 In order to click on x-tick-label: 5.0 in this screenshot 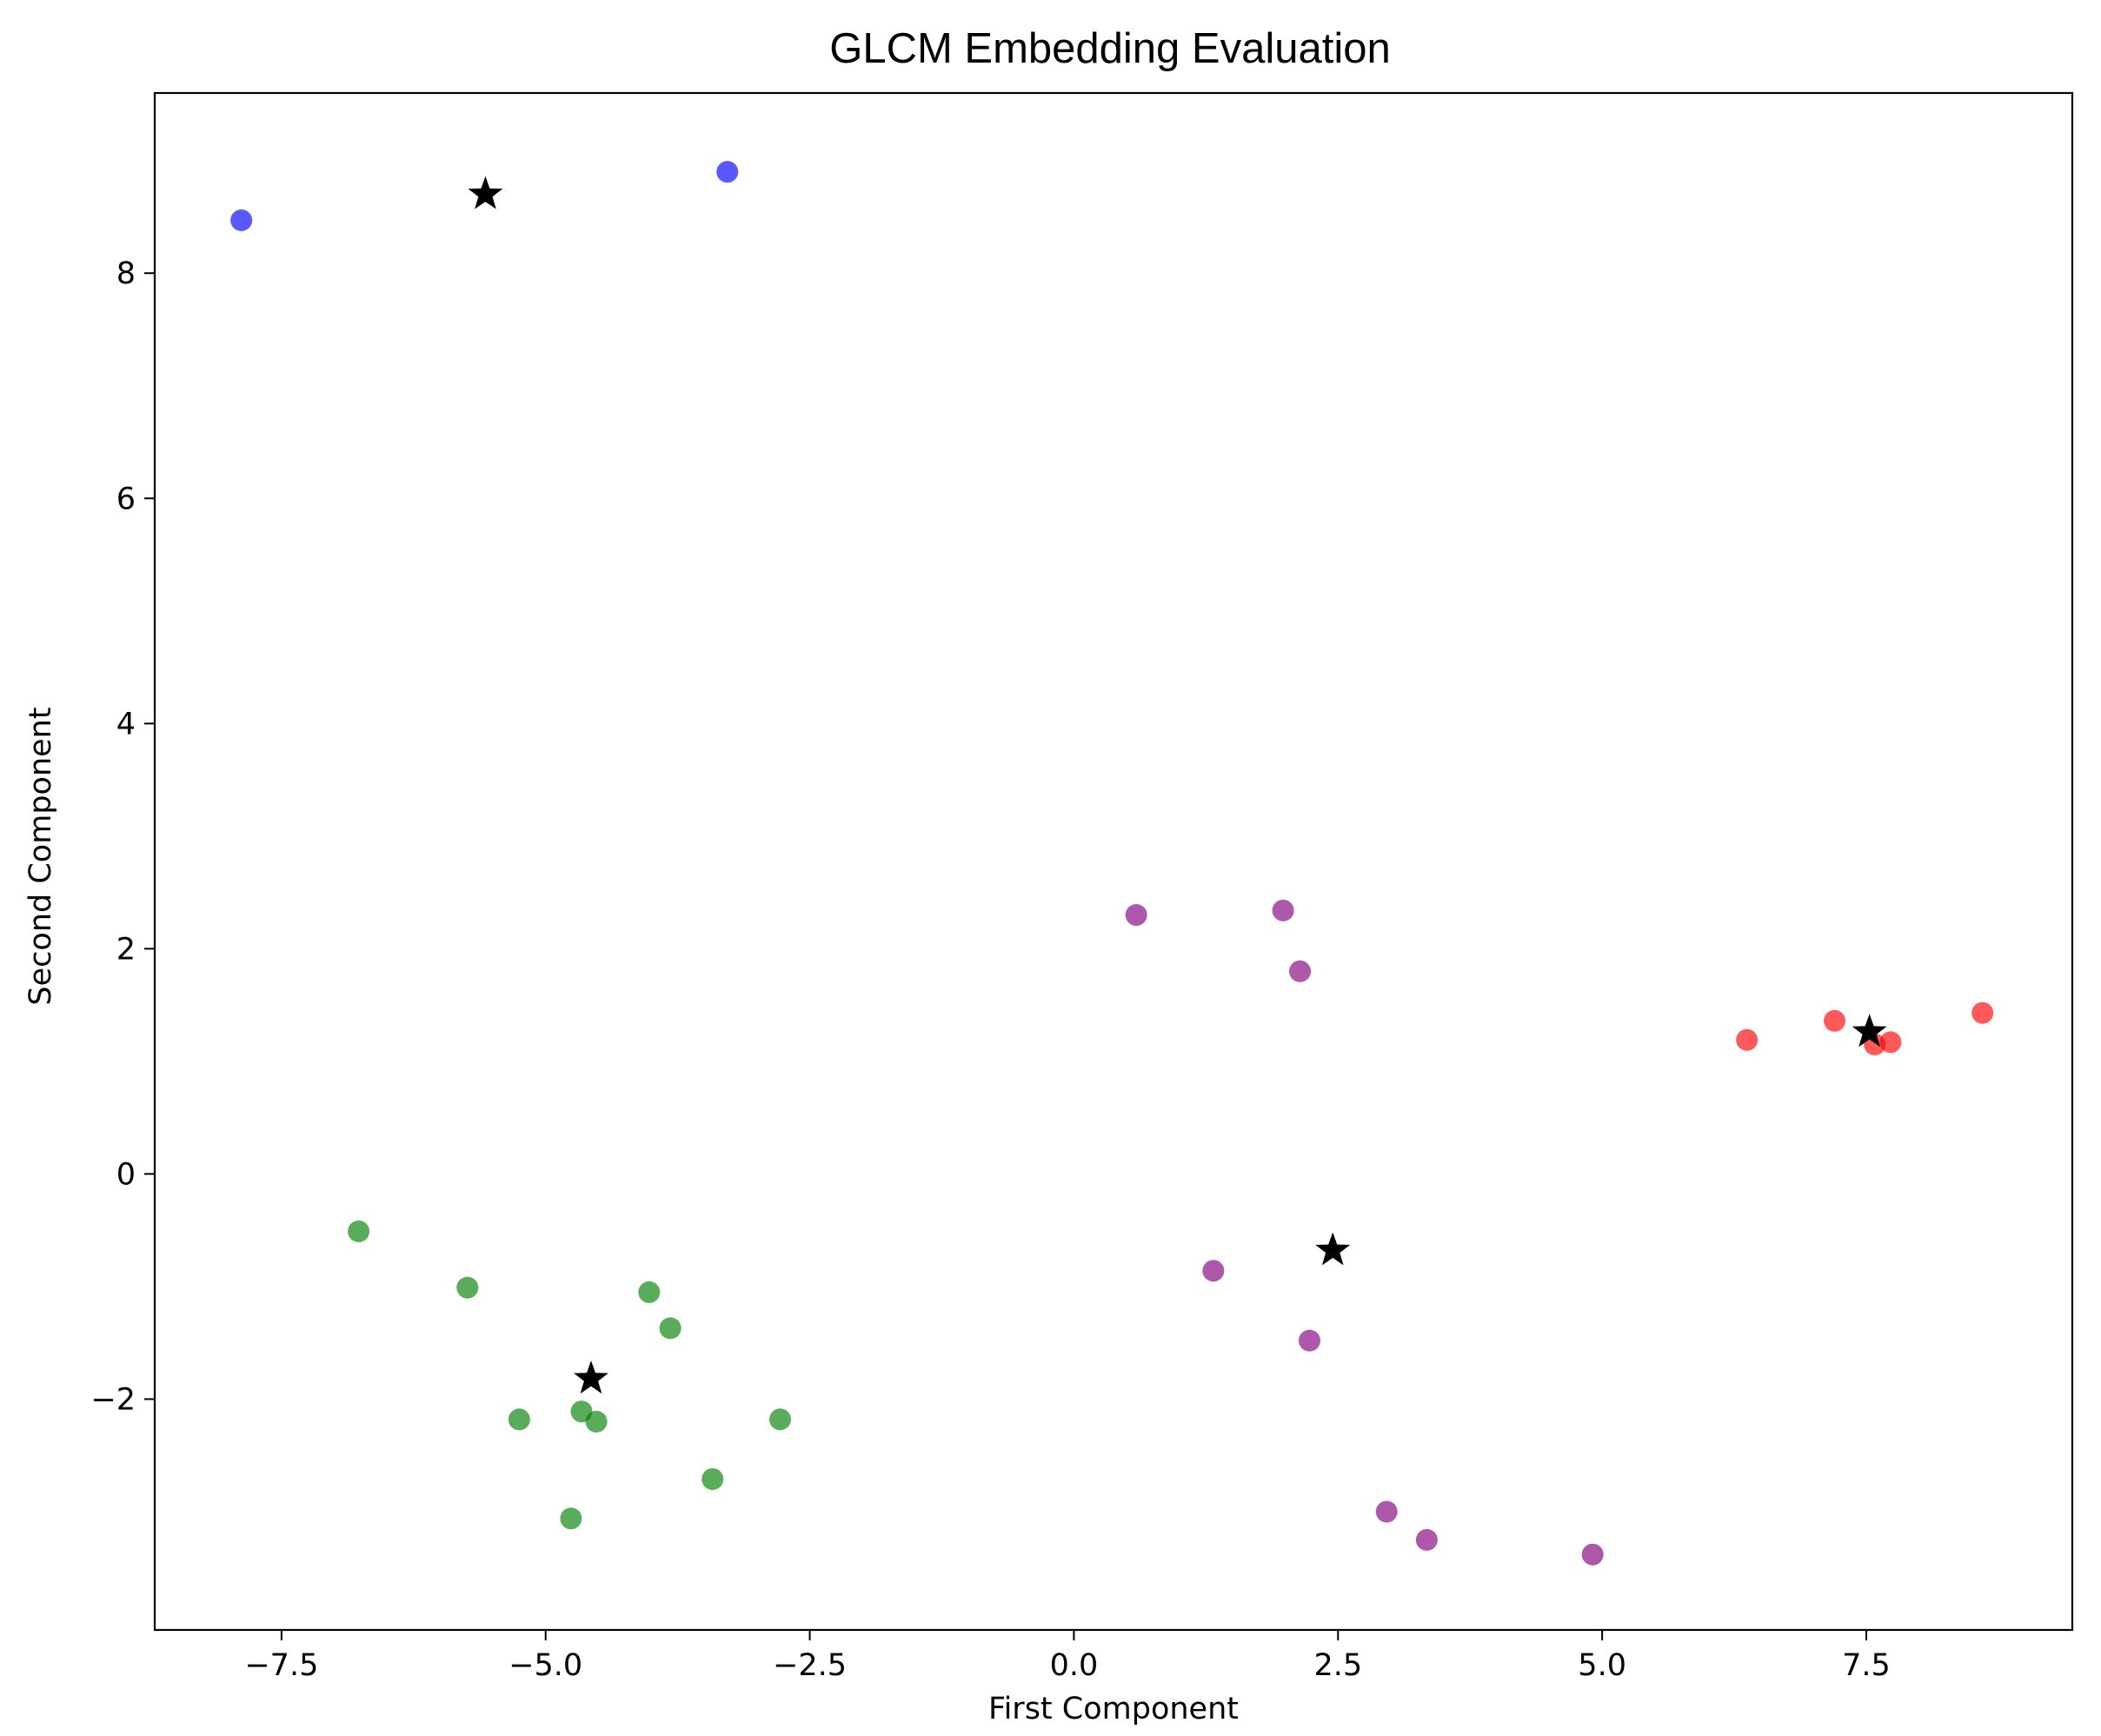, I will do `click(1602, 1665)`.